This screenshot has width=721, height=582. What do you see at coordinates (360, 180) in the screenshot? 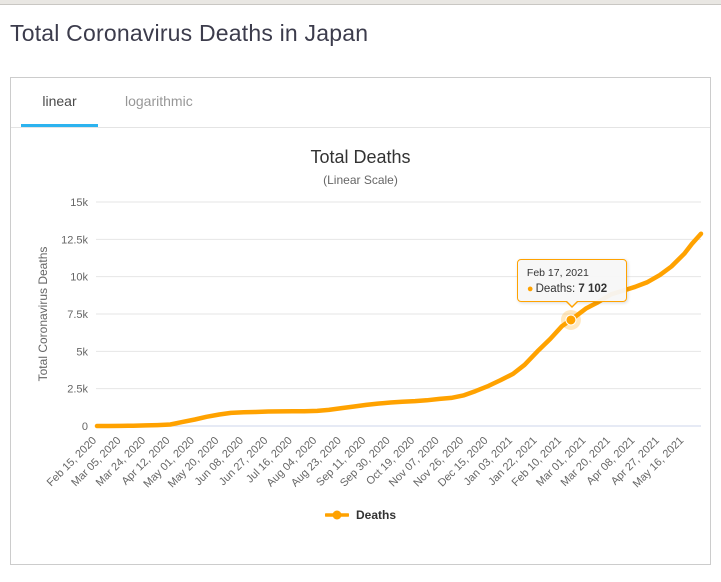
I see `chart-subtitle: (Linear Scale)` at bounding box center [360, 180].